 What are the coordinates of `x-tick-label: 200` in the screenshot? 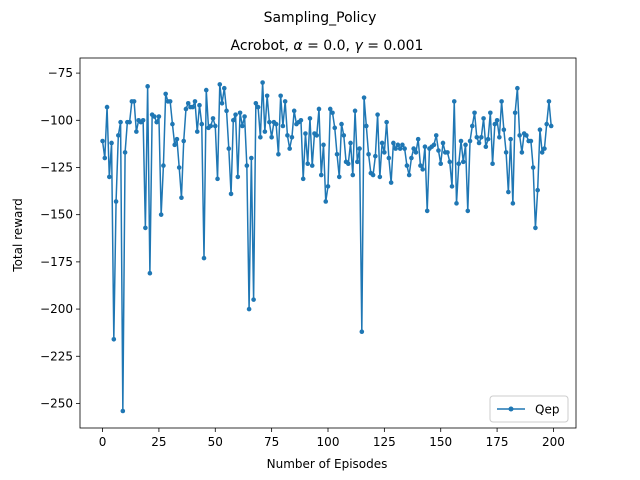 It's located at (553, 442).